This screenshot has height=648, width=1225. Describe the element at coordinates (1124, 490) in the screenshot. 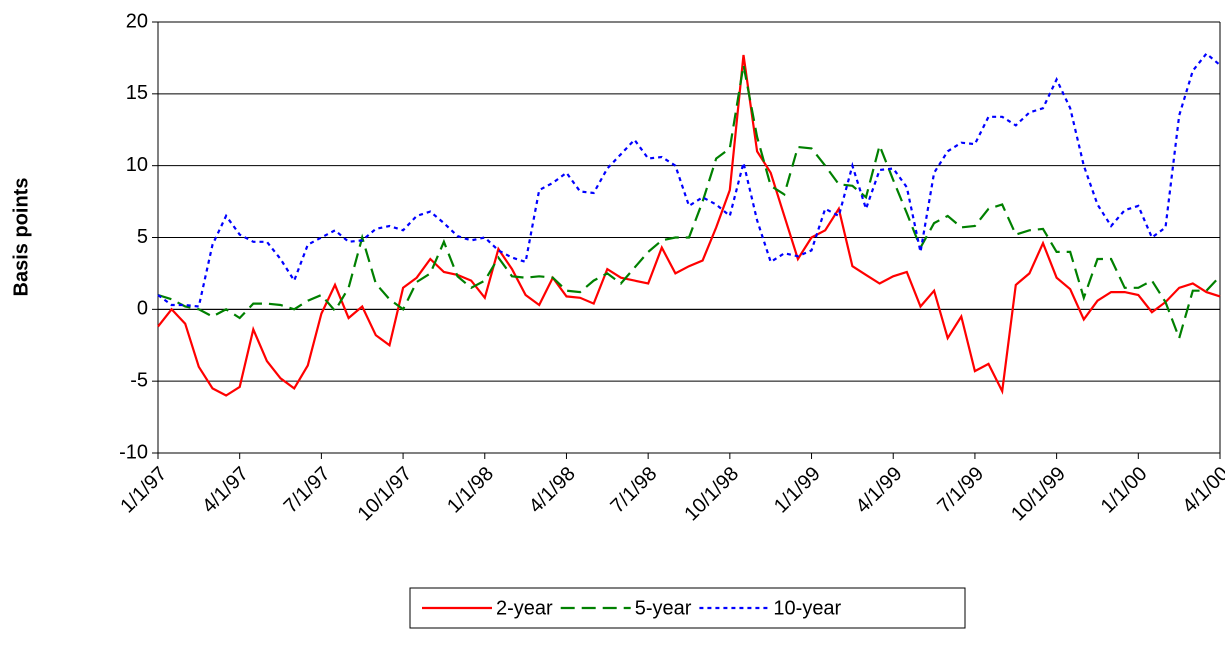

I see `x-tick-label: 1/1/00` at that location.